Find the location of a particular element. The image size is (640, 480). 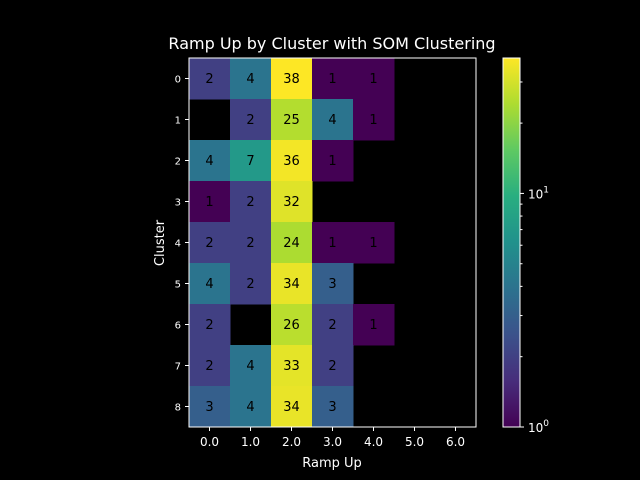

x-tick-label: 5.0 is located at coordinates (414, 442).